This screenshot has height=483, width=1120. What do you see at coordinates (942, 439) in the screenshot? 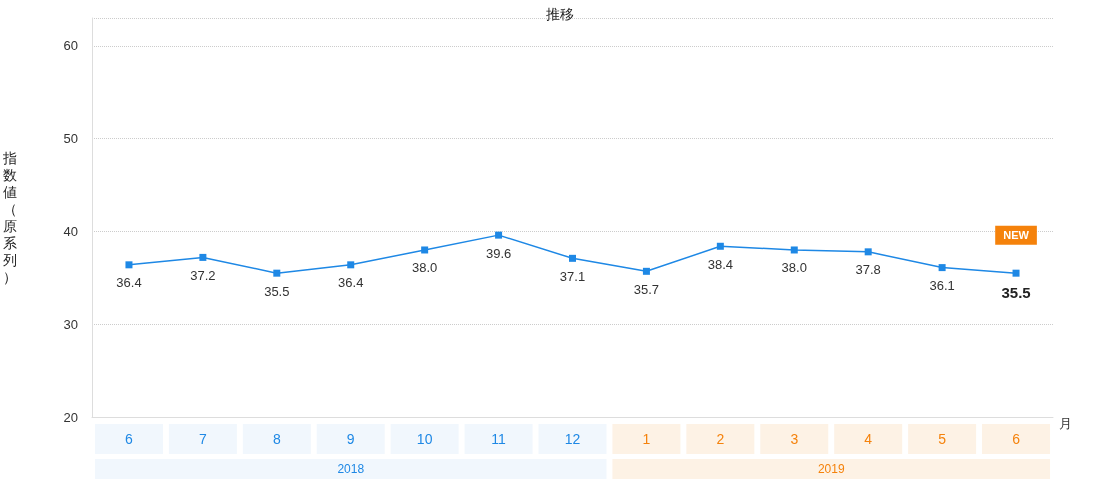
I see `x-tick-label: 5` at bounding box center [942, 439].